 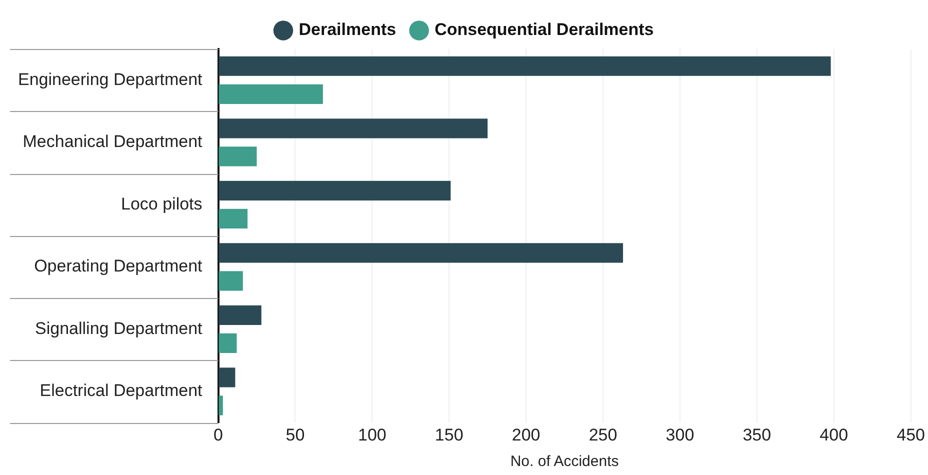 I want to click on x-tick-label: 450, so click(x=911, y=434).